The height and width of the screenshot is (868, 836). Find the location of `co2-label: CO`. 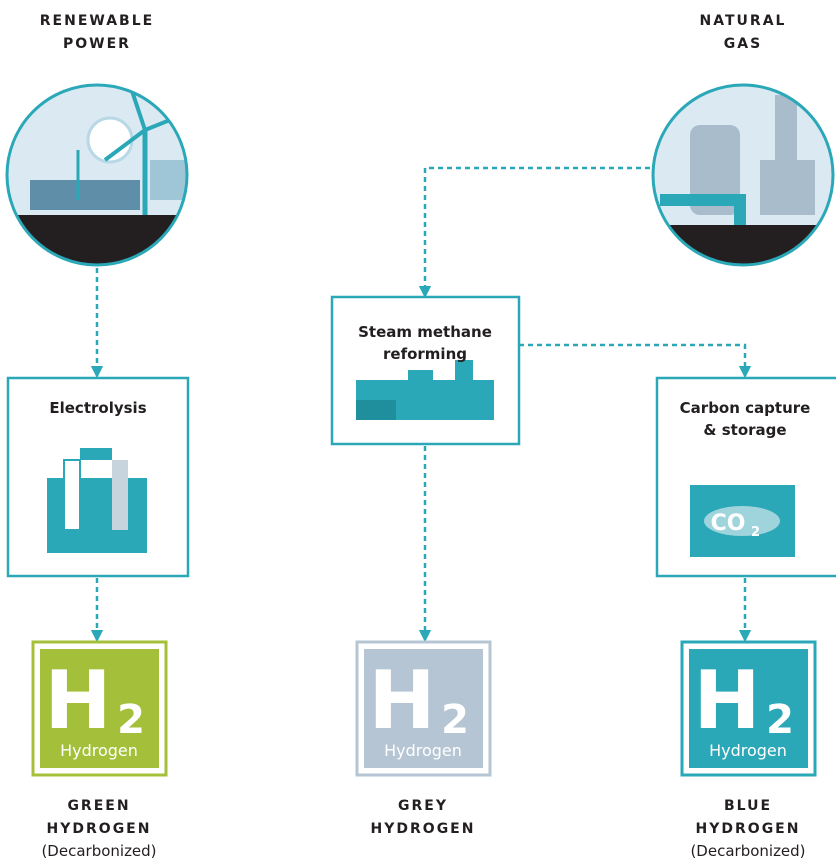

co2-label: CO is located at coordinates (728, 523).